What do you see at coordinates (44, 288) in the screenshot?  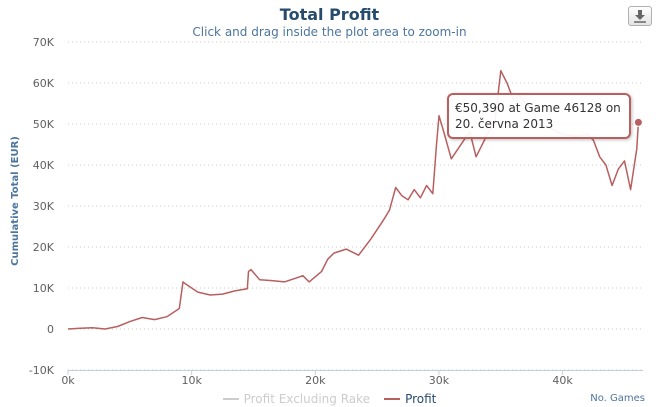 I see `y-tick-label: 10K` at bounding box center [44, 288].